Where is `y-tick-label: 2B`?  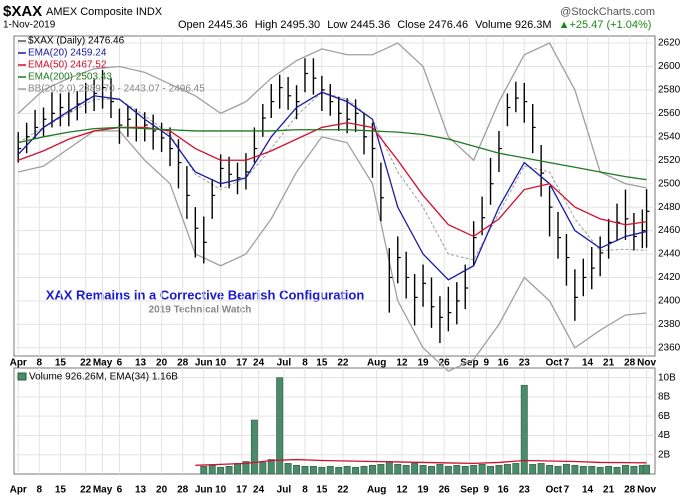
y-tick-label: 2B is located at coordinates (664, 454).